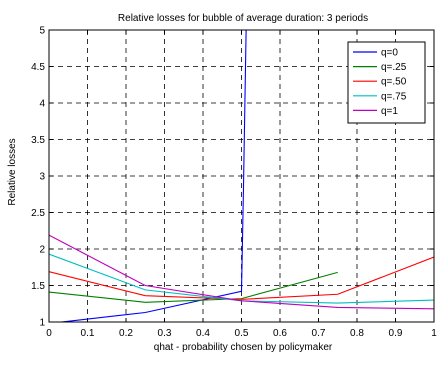 The height and width of the screenshot is (369, 437). Describe the element at coordinates (49, 333) in the screenshot. I see `x-tick-label: 0` at that location.